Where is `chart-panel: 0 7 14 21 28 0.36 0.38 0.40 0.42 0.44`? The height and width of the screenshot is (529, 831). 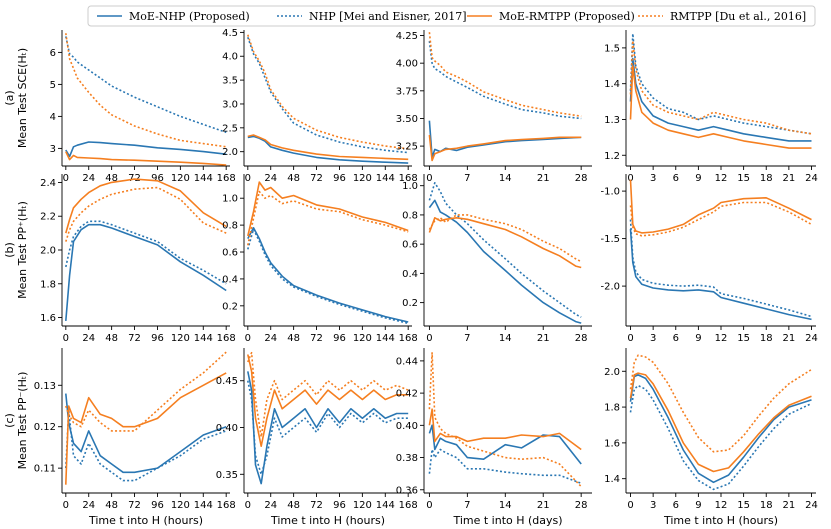
chart-panel: 0 7 14 21 28 0.36 0.38 0.40 0.42 0.44 is located at coordinates (494, 429).